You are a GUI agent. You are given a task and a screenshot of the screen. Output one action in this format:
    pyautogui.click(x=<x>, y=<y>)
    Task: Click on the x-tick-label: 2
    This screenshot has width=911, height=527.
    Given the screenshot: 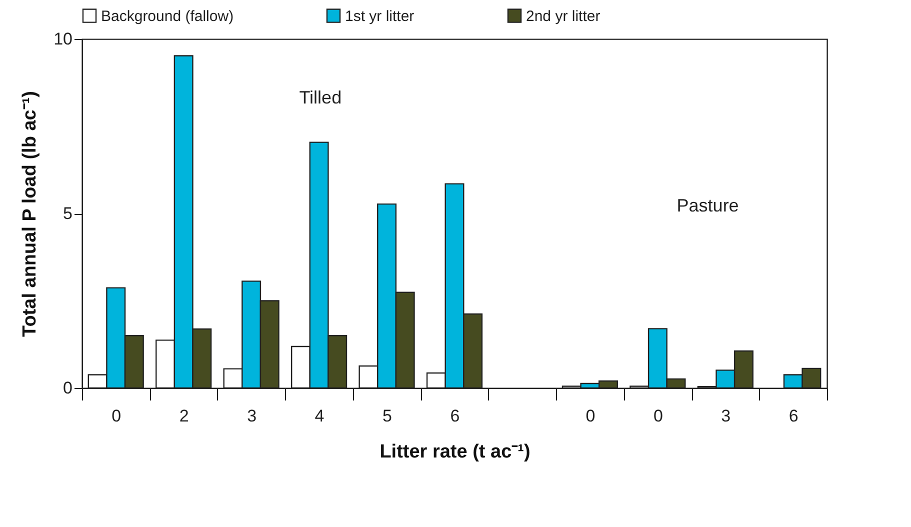 What is the action you would take?
    pyautogui.click(x=184, y=416)
    